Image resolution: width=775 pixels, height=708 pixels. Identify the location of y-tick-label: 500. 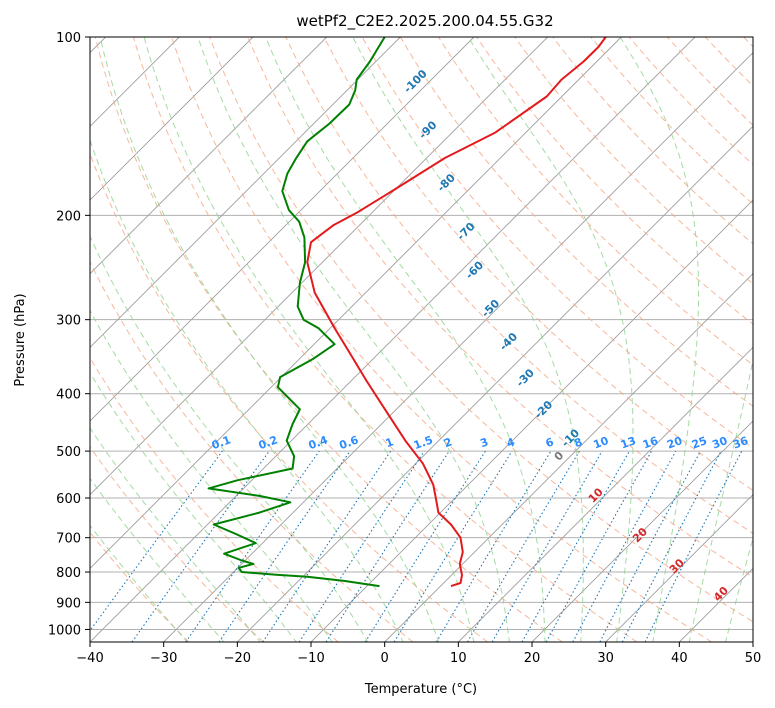
(68, 452).